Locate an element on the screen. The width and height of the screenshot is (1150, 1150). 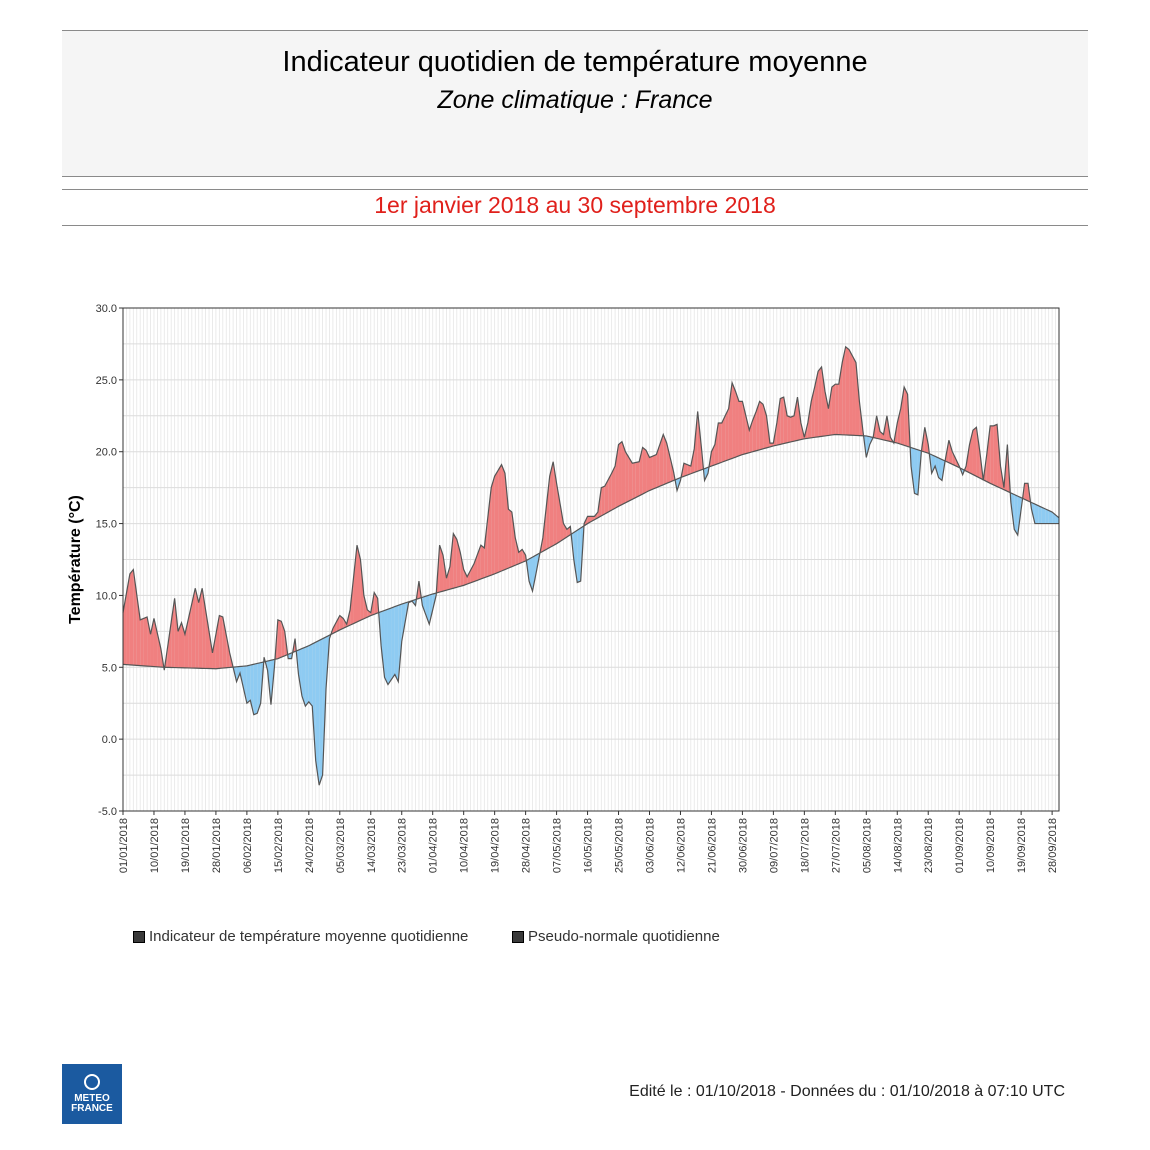
x-tick-label: 28/01/2018 is located at coordinates (217, 845).